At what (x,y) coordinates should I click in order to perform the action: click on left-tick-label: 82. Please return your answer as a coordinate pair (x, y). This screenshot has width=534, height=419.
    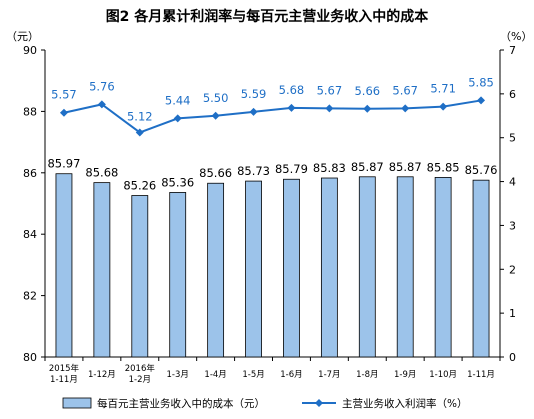
    Looking at the image, I should click on (30, 296).